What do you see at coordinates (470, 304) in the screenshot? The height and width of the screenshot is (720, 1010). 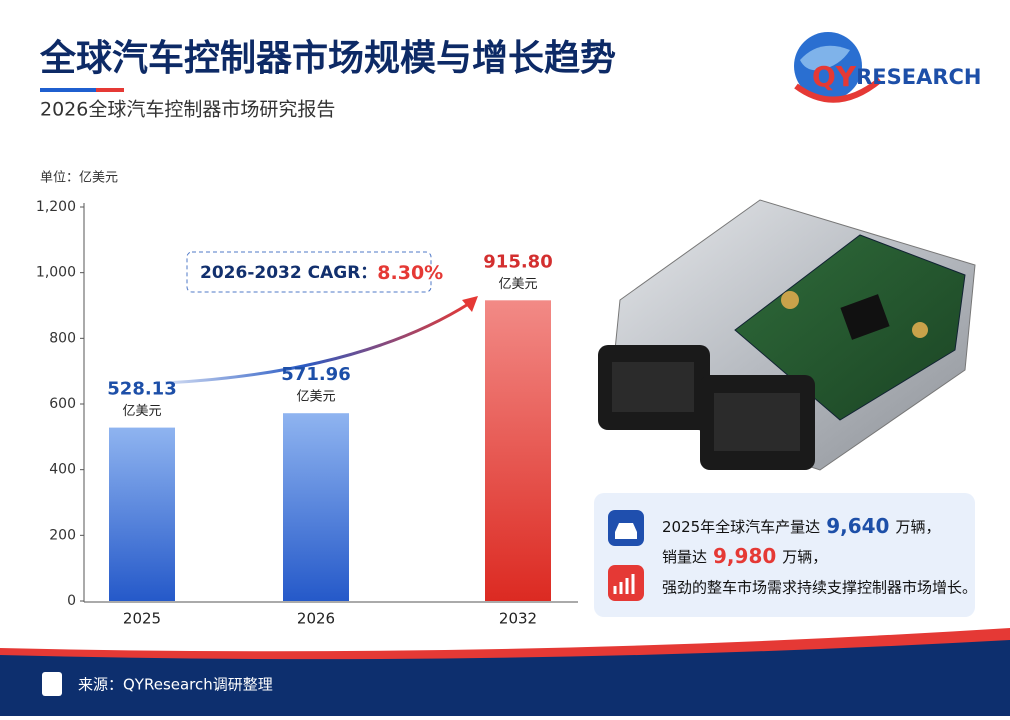 I see `growth-arrow-head` at bounding box center [470, 304].